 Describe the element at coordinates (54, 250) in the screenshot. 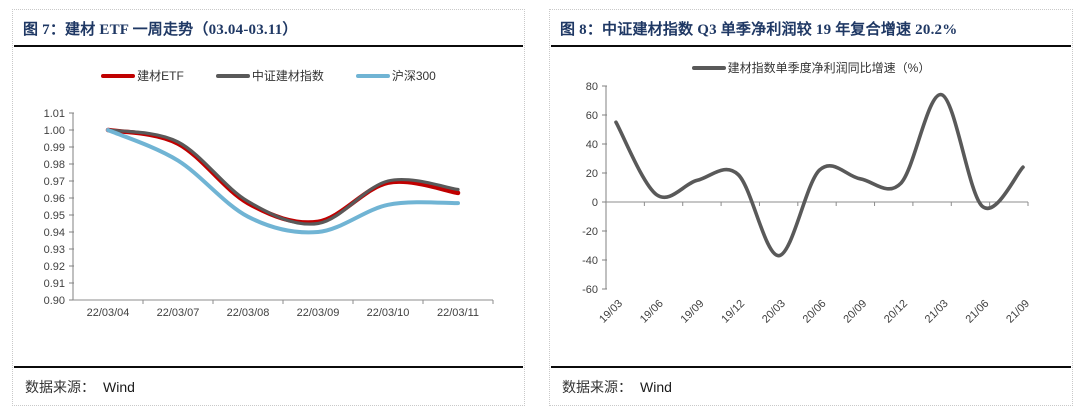

I see `y-tick-label: 0.93` at that location.